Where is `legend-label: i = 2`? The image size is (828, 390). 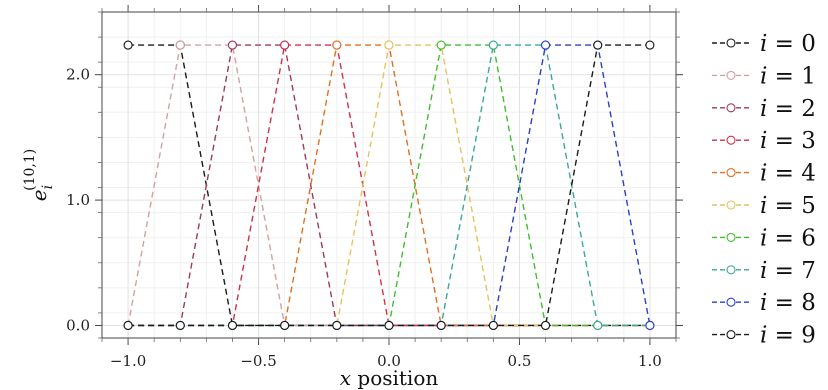
legend-label: i = 2 is located at coordinates (788, 109).